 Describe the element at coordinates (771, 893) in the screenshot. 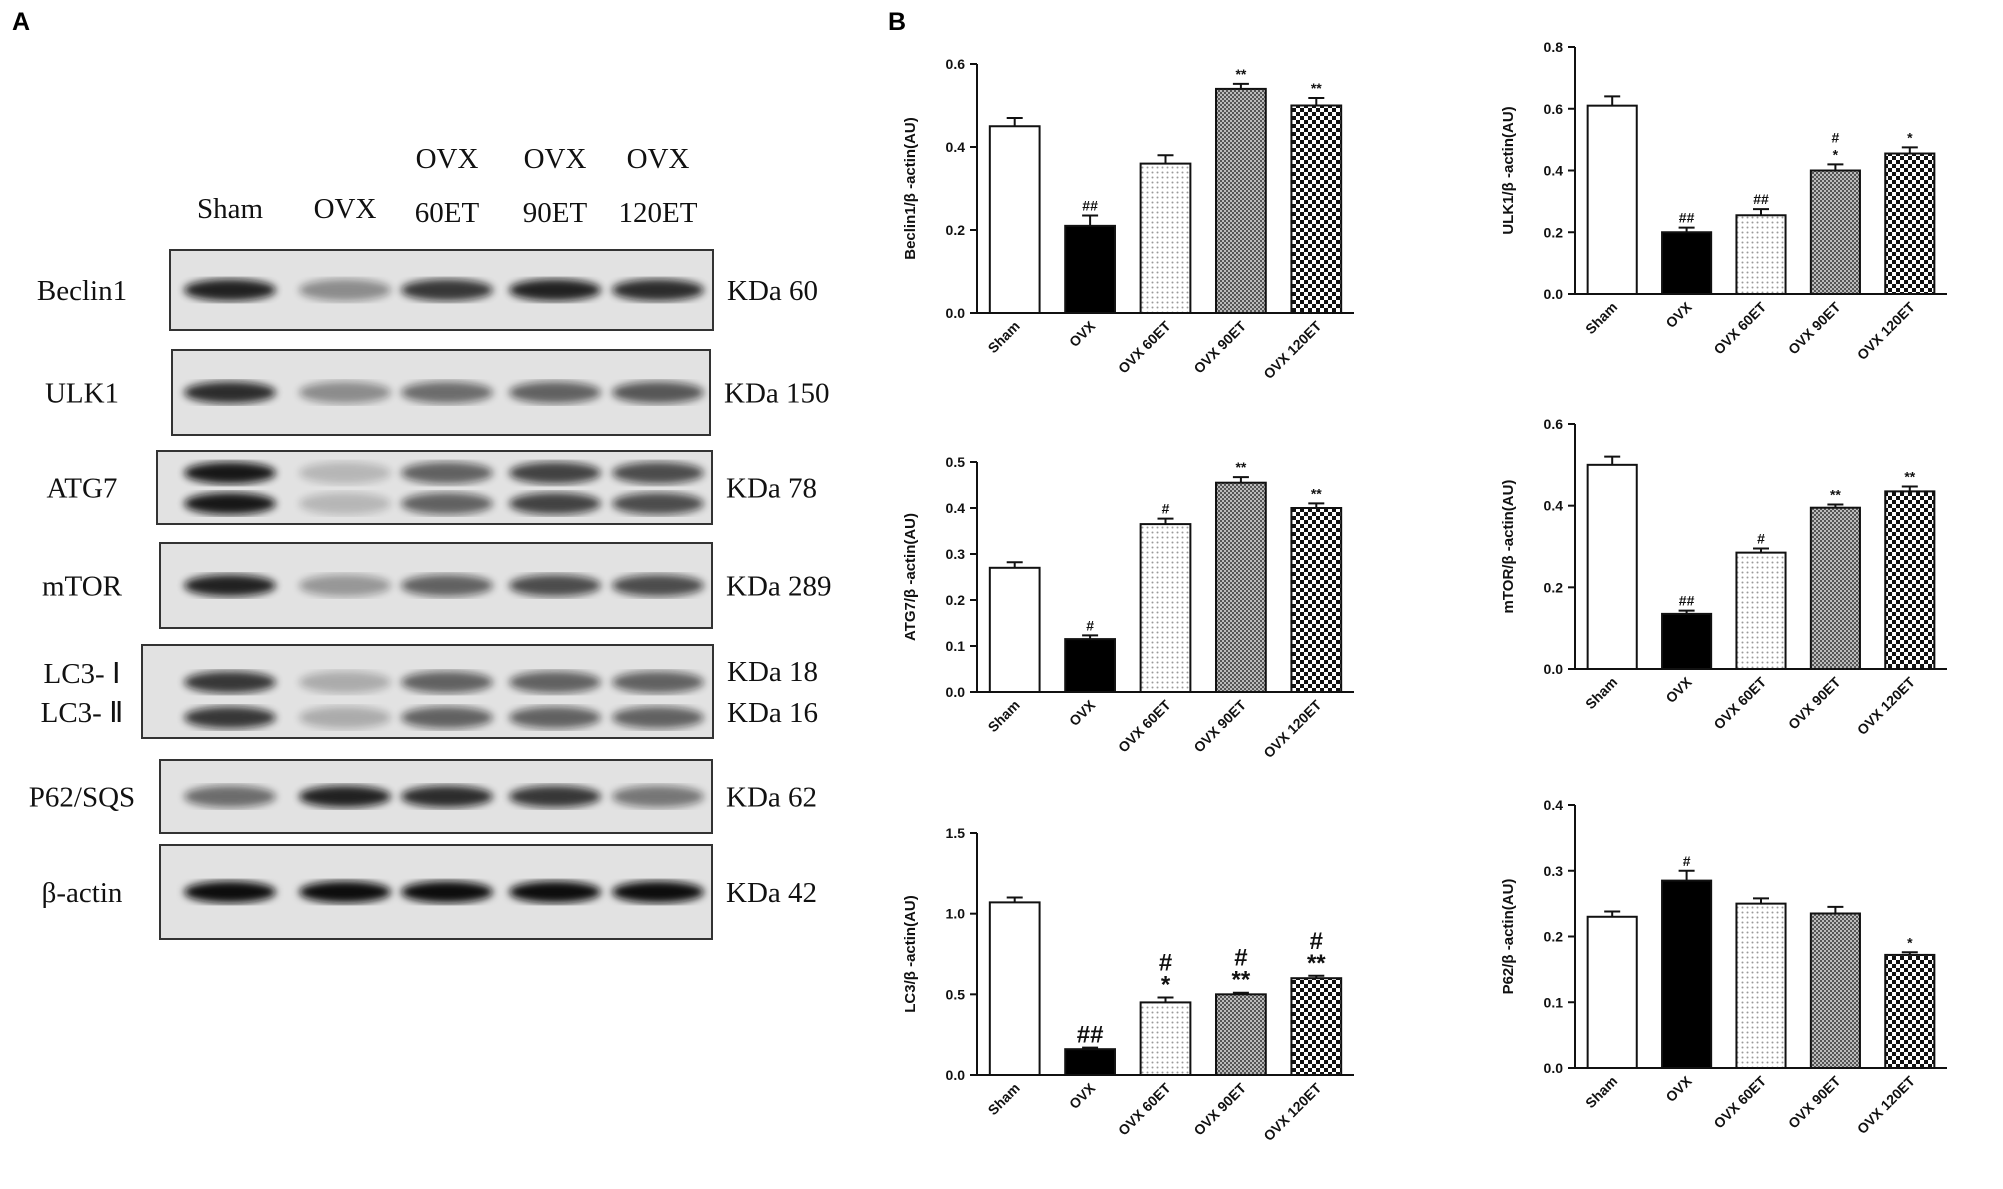

I see `kda-label: KDa 42` at that location.